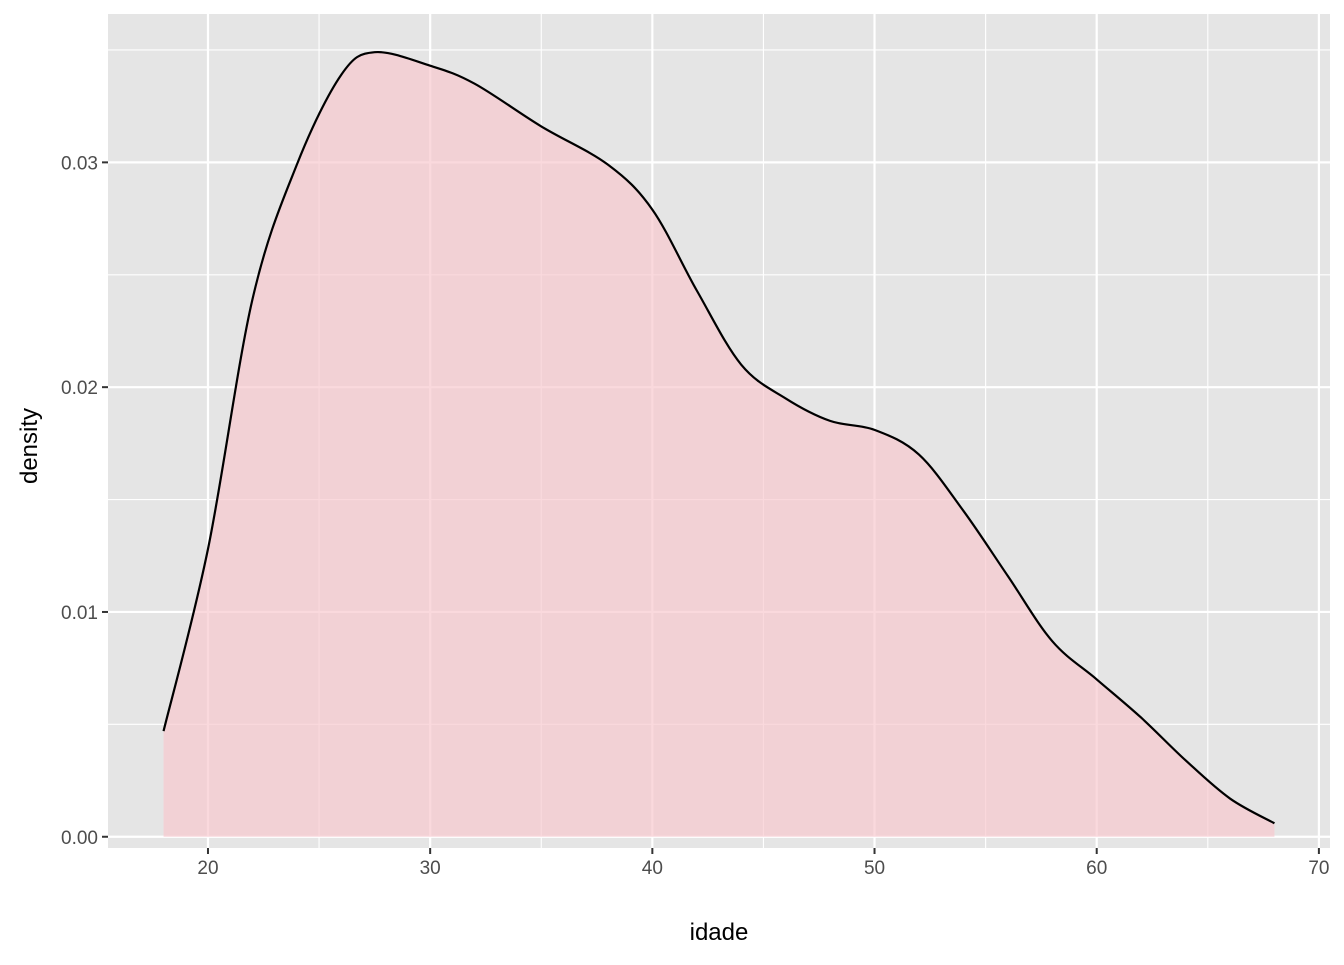  Describe the element at coordinates (79, 613) in the screenshot. I see `y-tick-label: 0.01` at that location.